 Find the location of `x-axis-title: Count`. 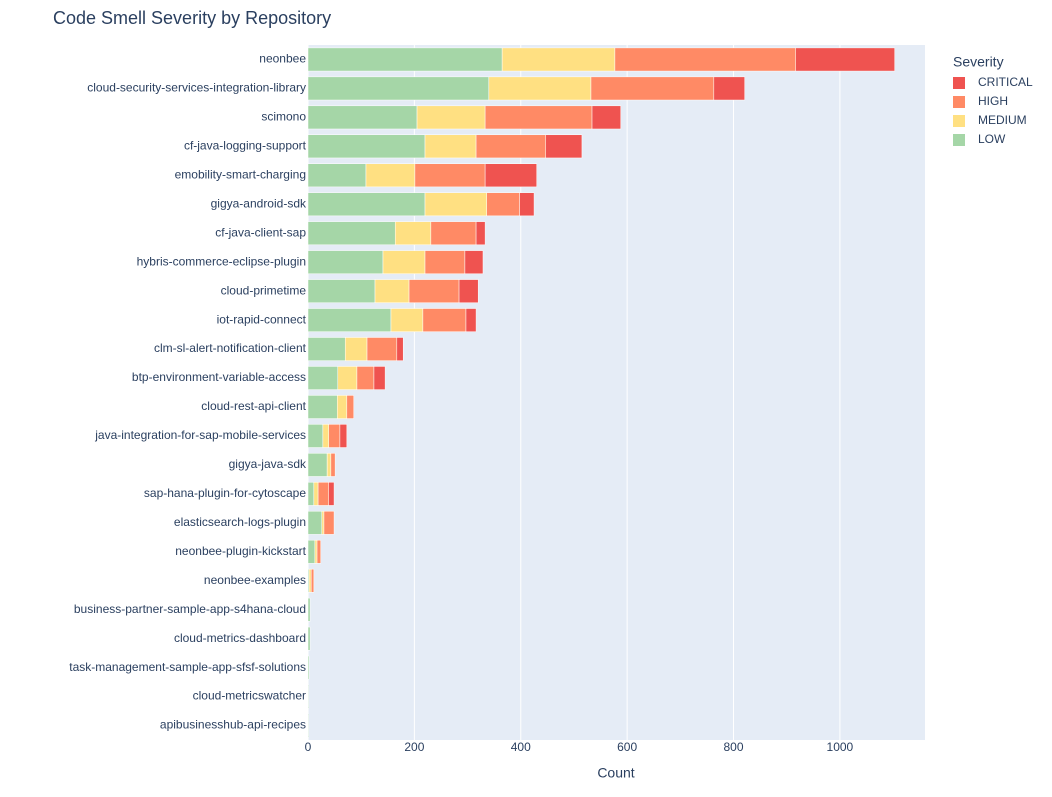

x-axis-title: Count is located at coordinates (615, 773).